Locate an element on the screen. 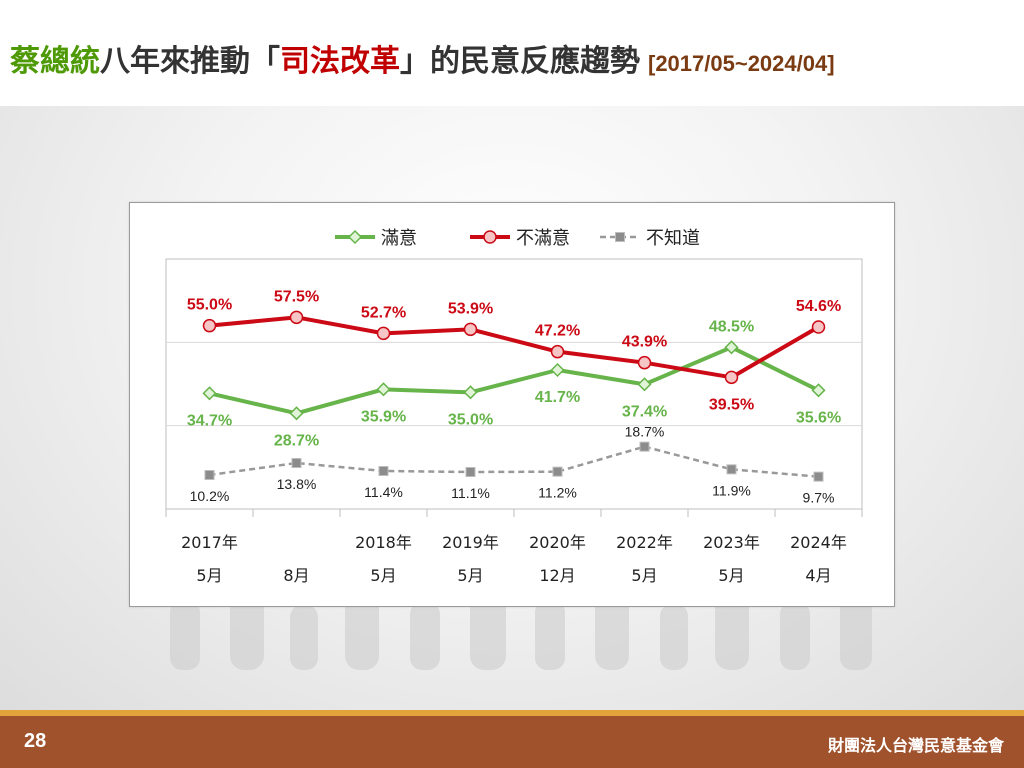 This screenshot has width=1024, height=768. title-part-trend: 」的民意反應趨勢 is located at coordinates (520, 61).